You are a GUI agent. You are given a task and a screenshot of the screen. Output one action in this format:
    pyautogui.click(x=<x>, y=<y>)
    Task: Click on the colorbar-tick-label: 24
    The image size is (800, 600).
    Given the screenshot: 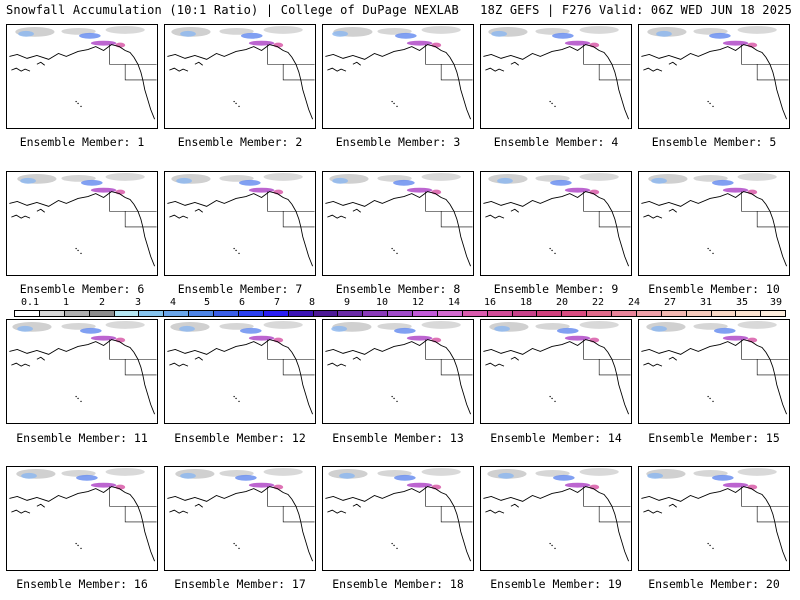 What is the action you would take?
    pyautogui.click(x=634, y=302)
    